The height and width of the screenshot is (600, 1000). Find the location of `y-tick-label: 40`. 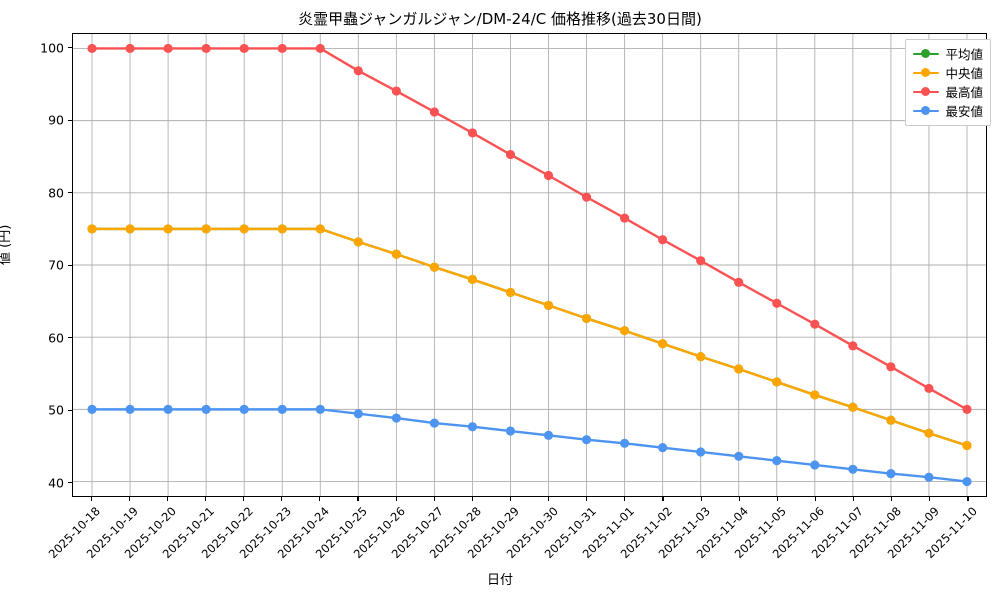

y-tick-label: 40 is located at coordinates (56, 482).